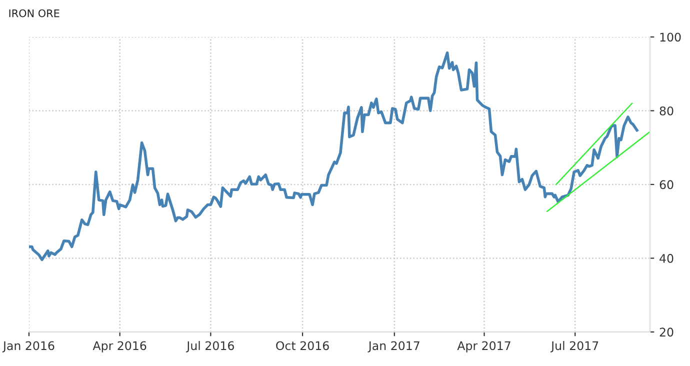 The width and height of the screenshot is (690, 366). I want to click on y-tick-label: 60, so click(667, 185).